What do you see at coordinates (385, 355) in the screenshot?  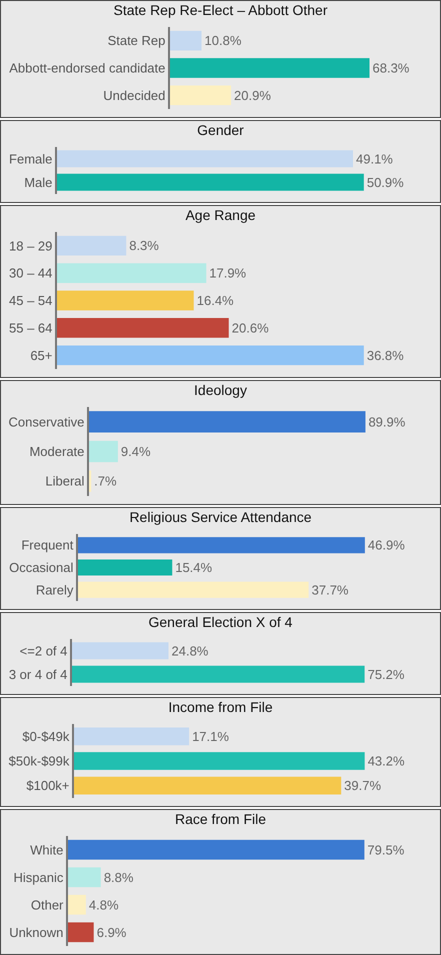 I see `data-label: 36.8%` at bounding box center [385, 355].